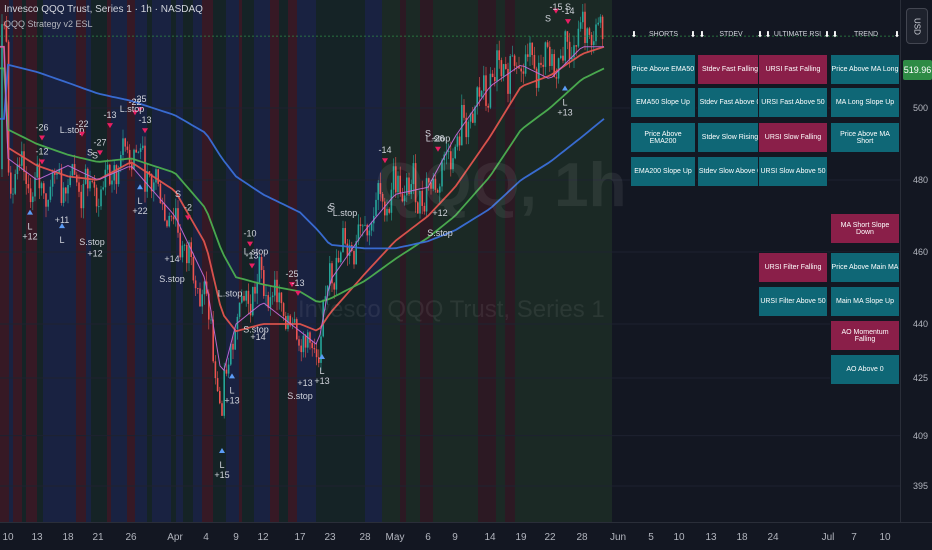 The width and height of the screenshot is (932, 550). Describe the element at coordinates (663, 34) in the screenshot. I see `dashboard-column-header: ⬇ SHORTS ⬇` at that location.